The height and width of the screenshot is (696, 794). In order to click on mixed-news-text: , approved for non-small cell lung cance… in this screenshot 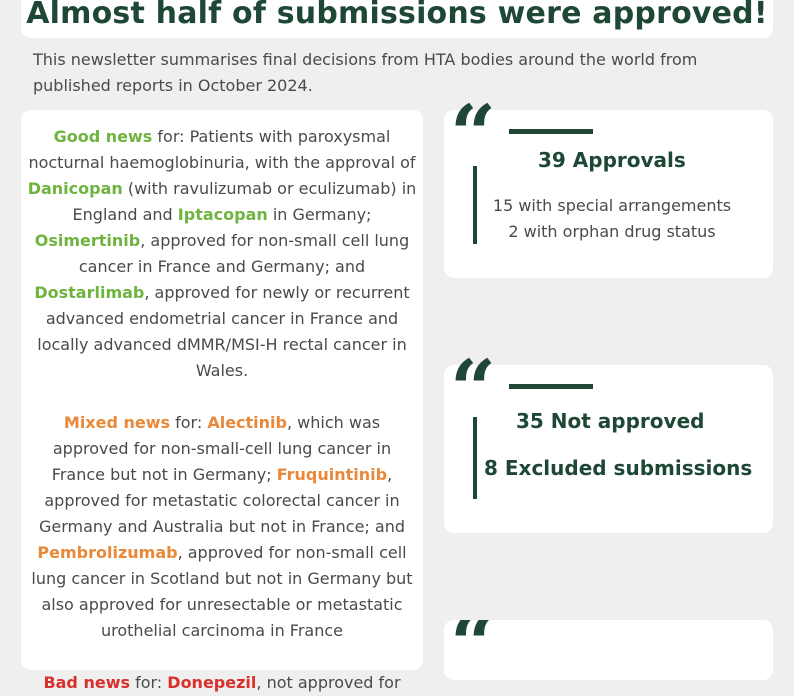, I will do `click(222, 591)`.